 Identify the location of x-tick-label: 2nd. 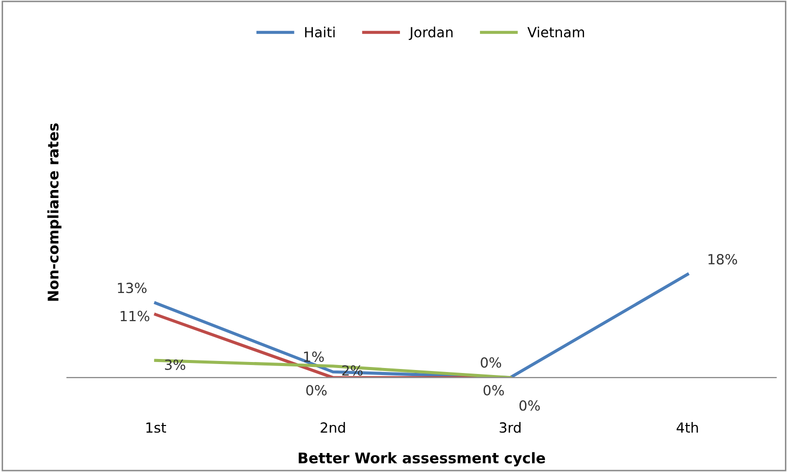
(332, 427).